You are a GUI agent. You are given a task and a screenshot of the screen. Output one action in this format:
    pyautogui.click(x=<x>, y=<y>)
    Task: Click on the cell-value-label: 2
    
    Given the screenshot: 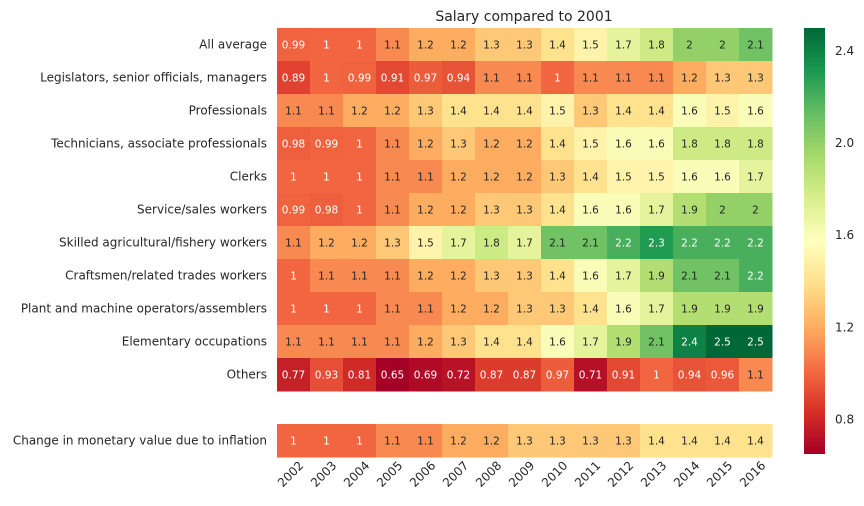 What is the action you would take?
    pyautogui.click(x=722, y=211)
    